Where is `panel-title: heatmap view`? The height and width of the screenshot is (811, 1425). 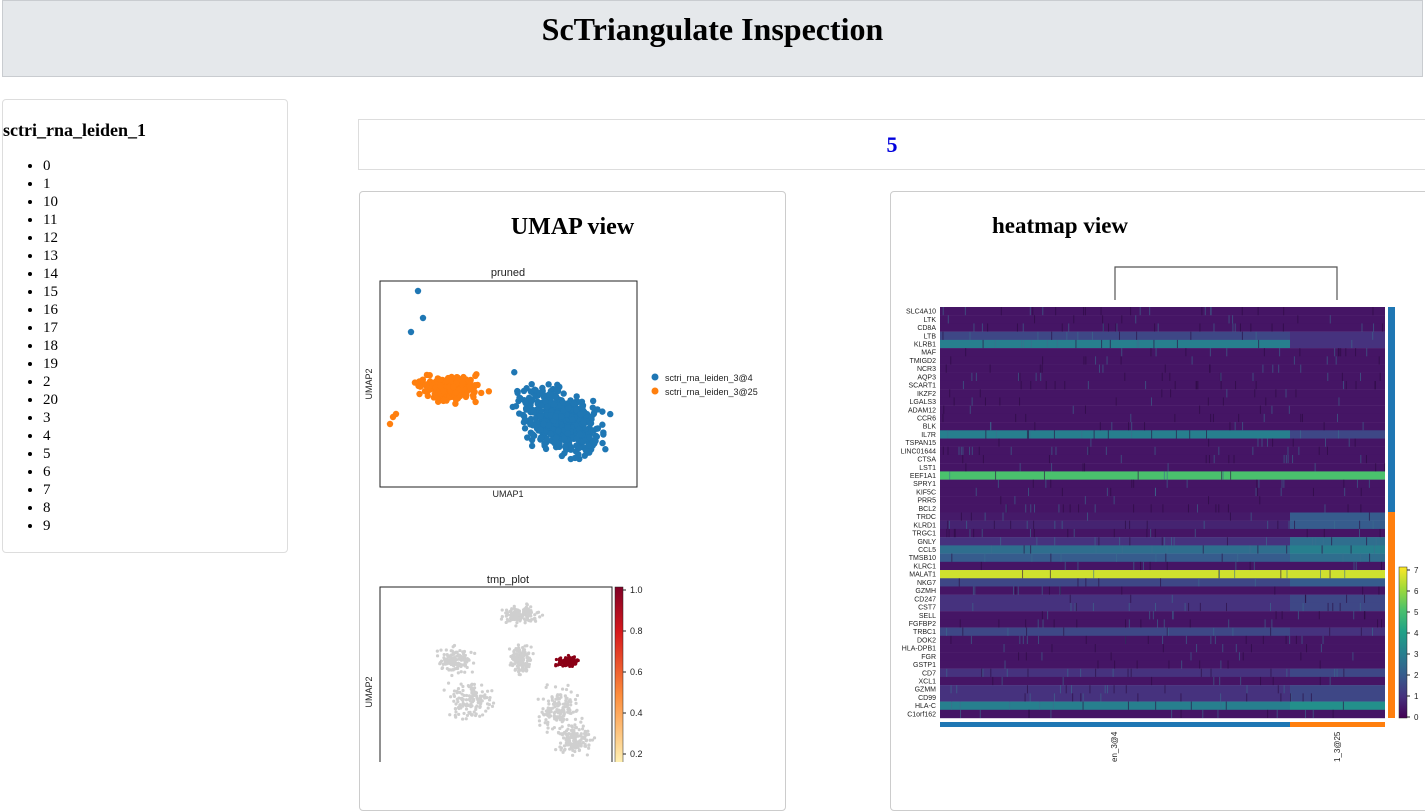 panel-title: heatmap view is located at coordinates (1060, 225).